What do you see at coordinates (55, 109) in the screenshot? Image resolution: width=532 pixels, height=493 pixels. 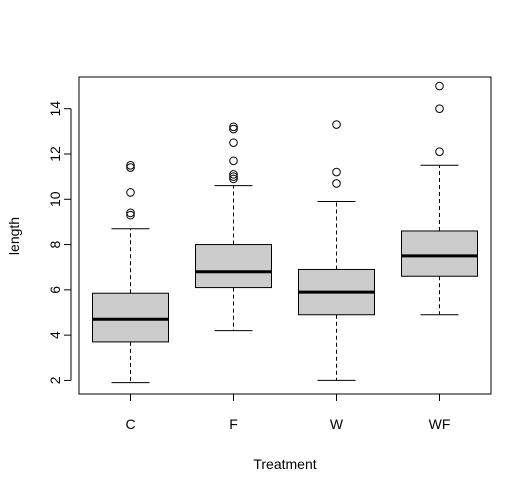 I see `y-tick-label: 14` at bounding box center [55, 109].